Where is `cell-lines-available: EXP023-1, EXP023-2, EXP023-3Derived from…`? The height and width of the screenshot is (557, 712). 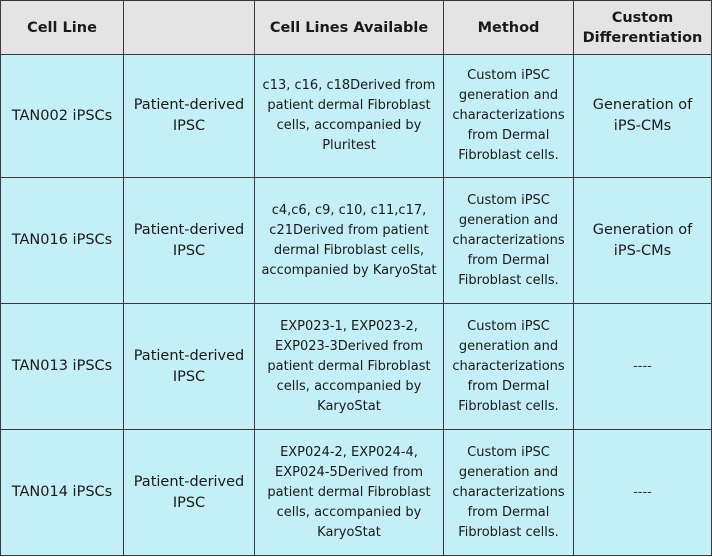 cell-lines-available: EXP023-1, EXP023-2, EXP023-3Derived from… is located at coordinates (349, 366).